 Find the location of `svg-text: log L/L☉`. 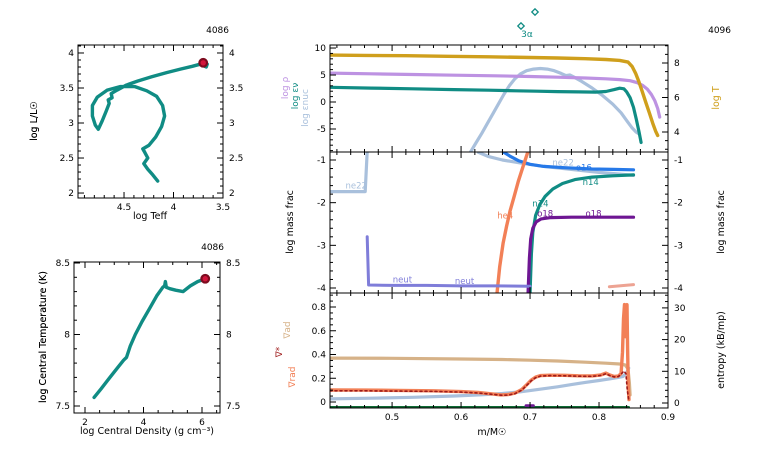

svg-text: log L/L☉ is located at coordinates (34, 121).